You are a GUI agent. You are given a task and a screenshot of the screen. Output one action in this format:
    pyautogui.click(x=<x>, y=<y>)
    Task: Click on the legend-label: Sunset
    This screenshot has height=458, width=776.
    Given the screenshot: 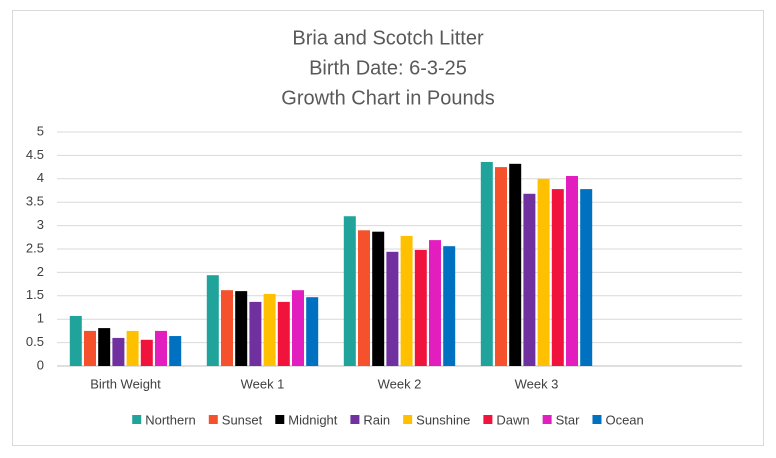 What is the action you would take?
    pyautogui.click(x=242, y=419)
    